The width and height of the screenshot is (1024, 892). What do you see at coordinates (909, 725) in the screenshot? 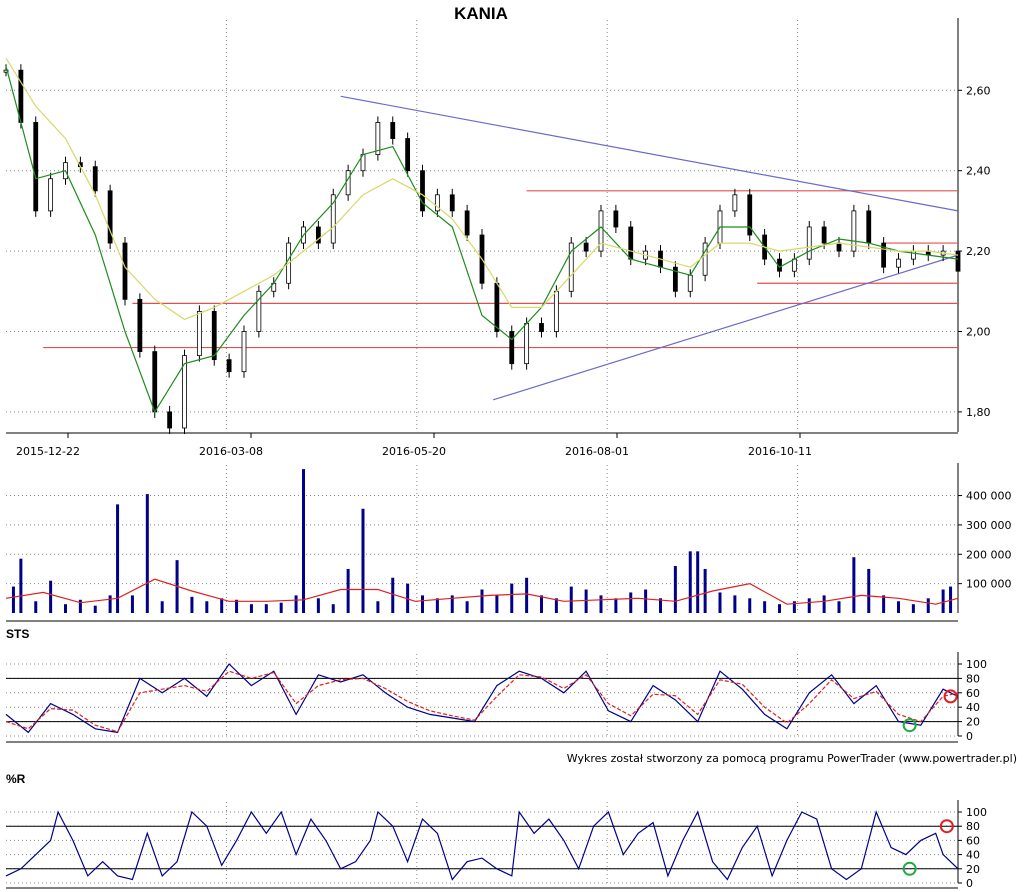
I see `buy-signal-marker` at bounding box center [909, 725].